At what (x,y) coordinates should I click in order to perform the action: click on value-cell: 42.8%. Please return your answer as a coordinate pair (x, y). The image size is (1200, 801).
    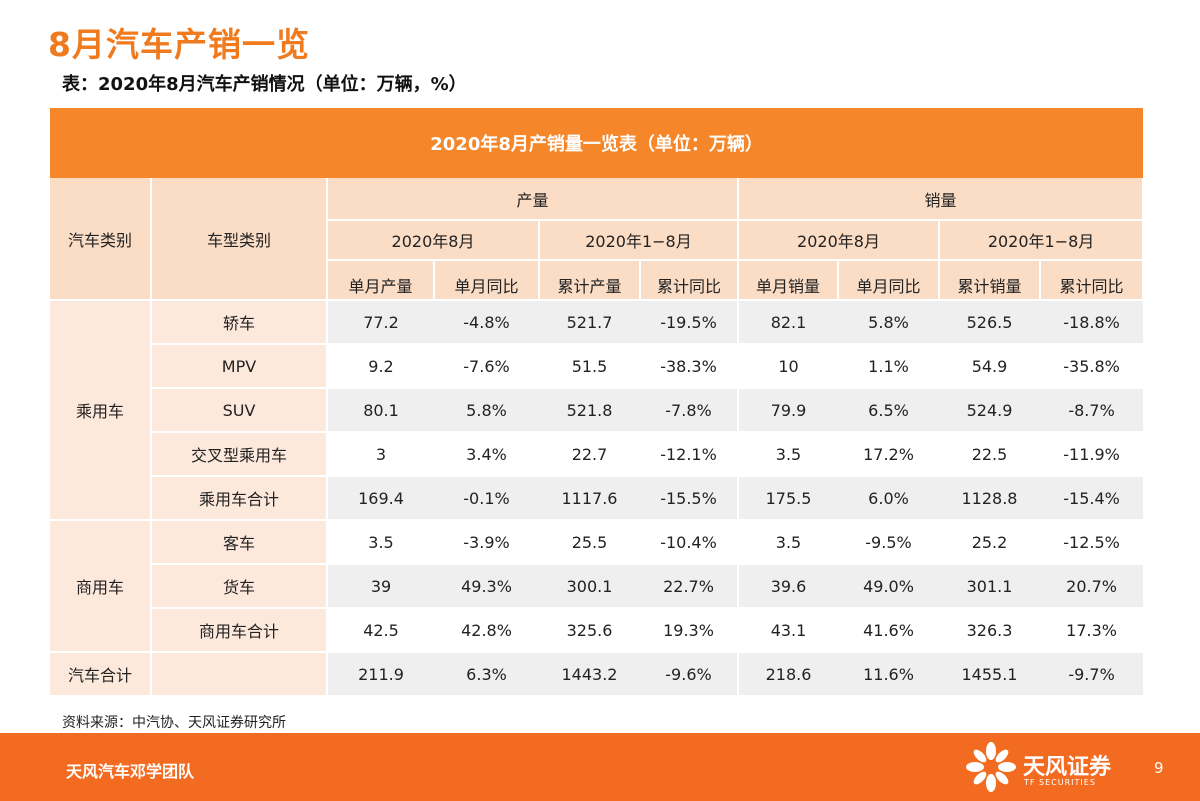
    Looking at the image, I should click on (486, 630).